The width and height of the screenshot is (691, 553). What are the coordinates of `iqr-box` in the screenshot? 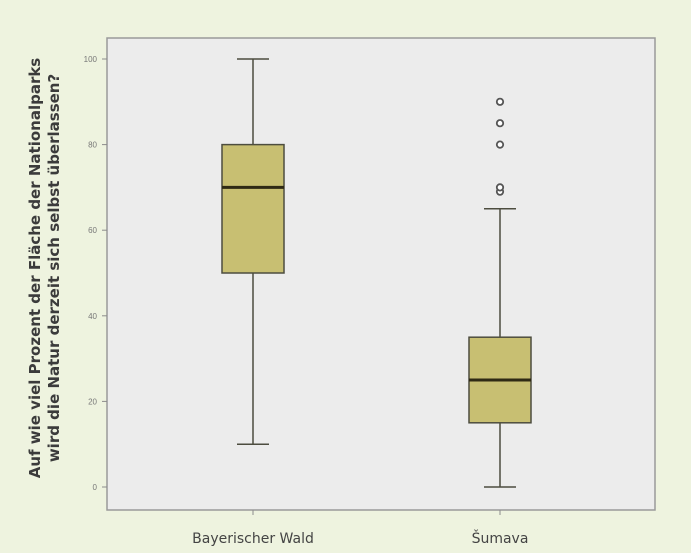 It's located at (253, 208).